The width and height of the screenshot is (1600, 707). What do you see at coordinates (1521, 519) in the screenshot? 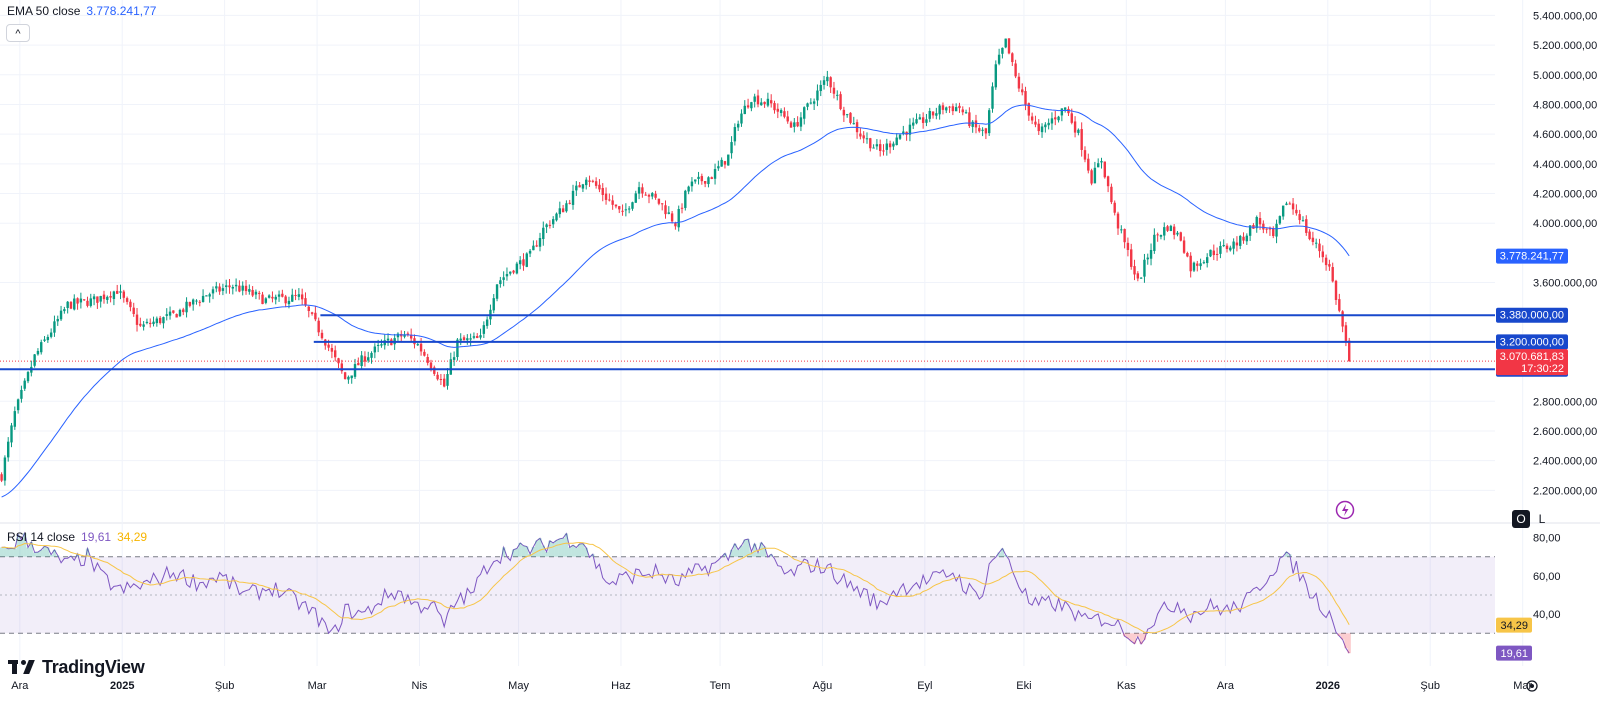
I see `scale-o-button: O` at bounding box center [1521, 519].